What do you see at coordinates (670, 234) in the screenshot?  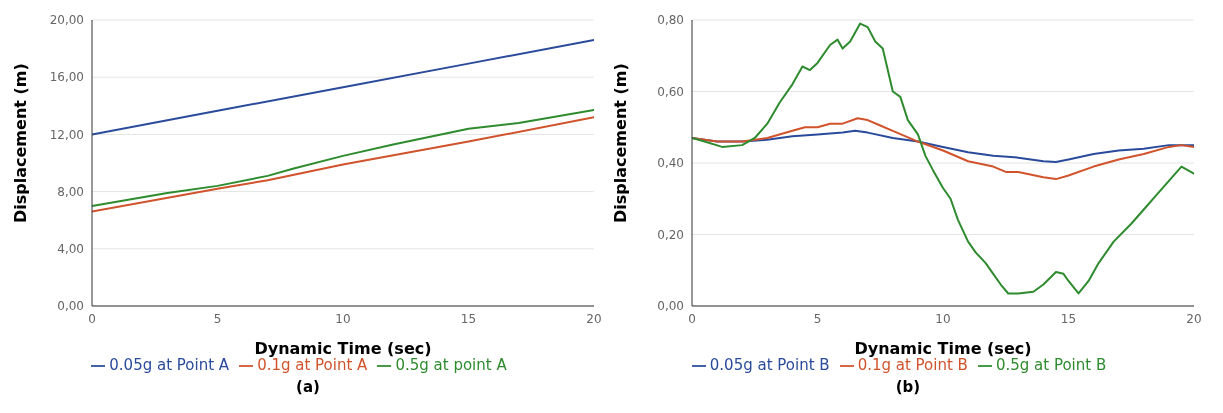 I see `y-tick-label: 0,20` at bounding box center [670, 234].